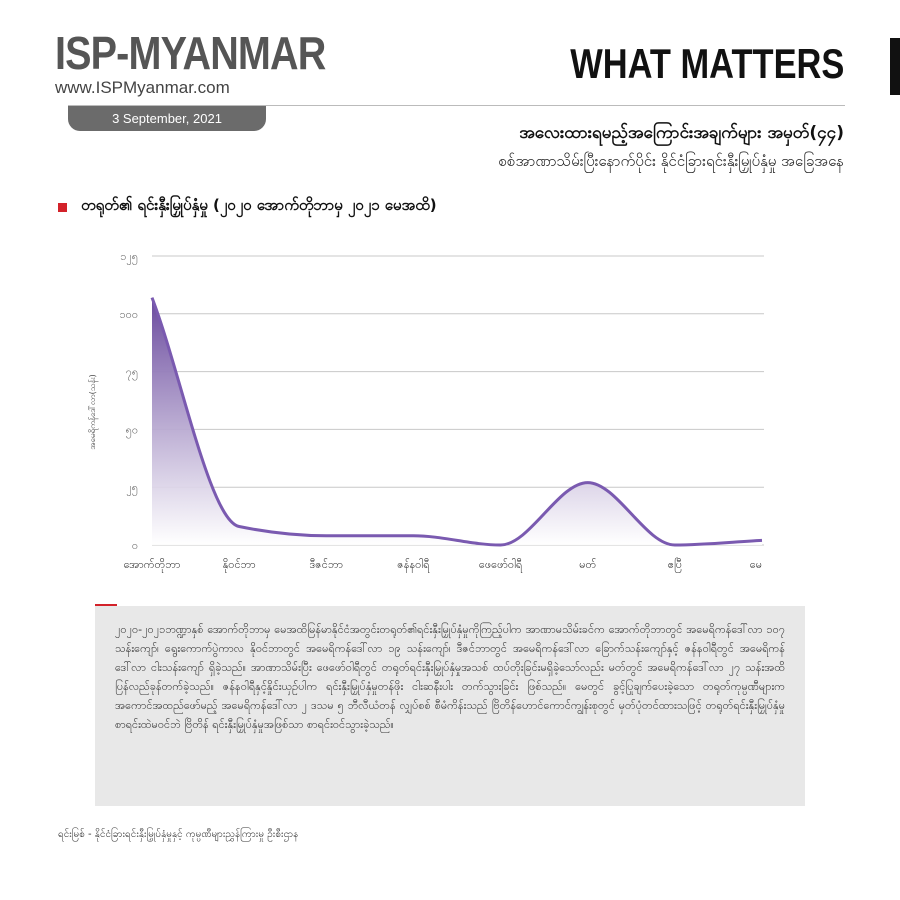 This screenshot has width=900, height=900. What do you see at coordinates (132, 373) in the screenshot?
I see `y-tick-label: ၇၅` at bounding box center [132, 373].